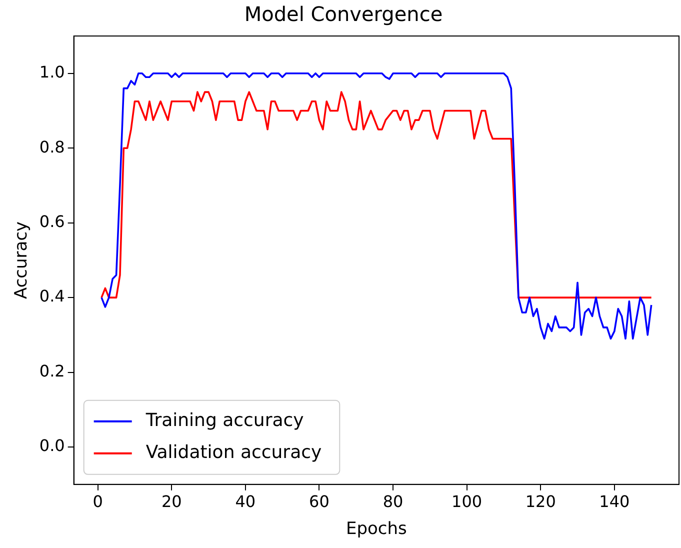  What do you see at coordinates (52, 221) in the screenshot?
I see `y-tick-label: 0.6` at bounding box center [52, 221].